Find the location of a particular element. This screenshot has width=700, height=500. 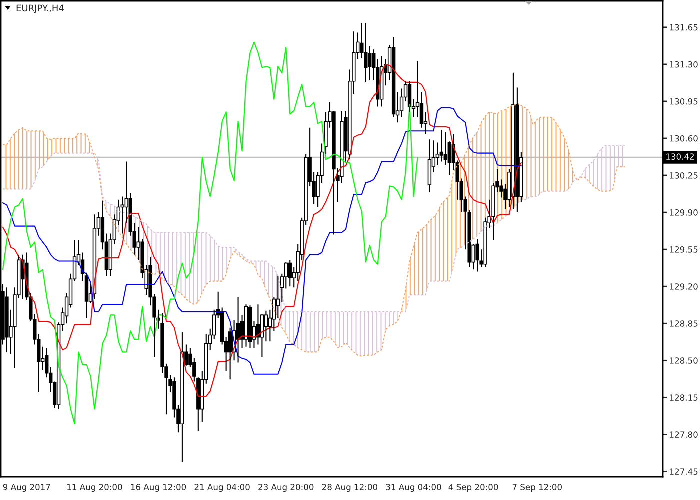

y-tick-label: 130.25 is located at coordinates (684, 175).